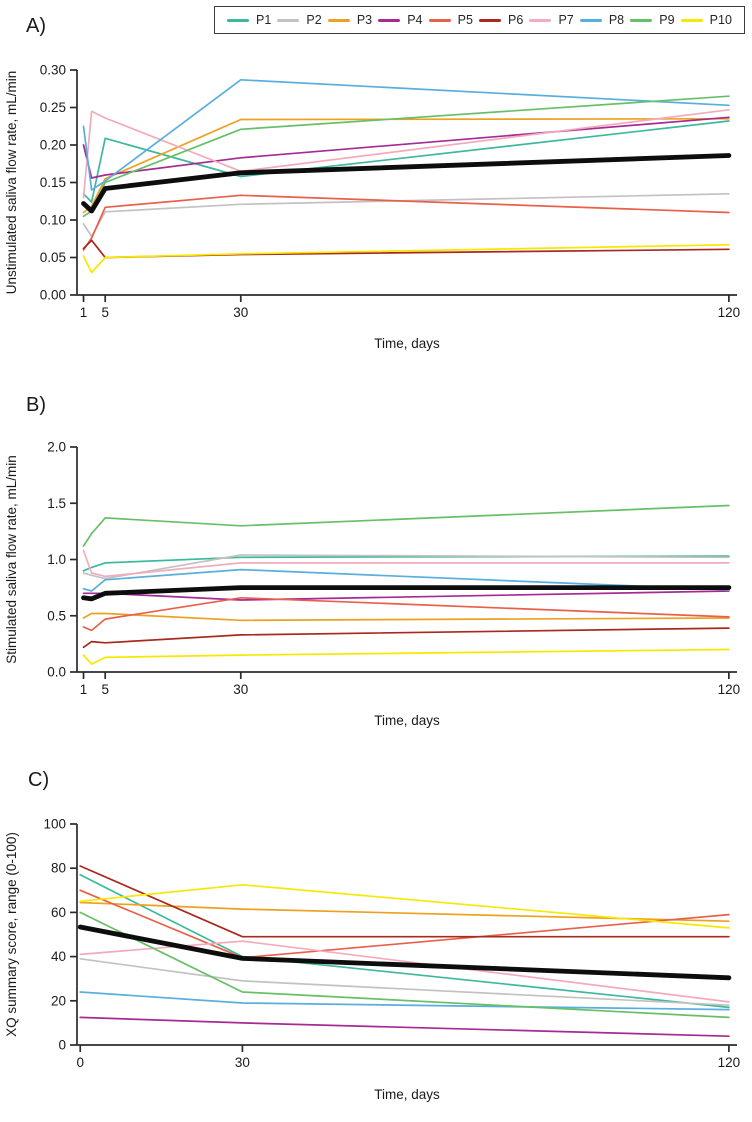 This screenshot has height=1122, width=752. What do you see at coordinates (415, 20) in the screenshot?
I see `legend-label: P4` at bounding box center [415, 20].